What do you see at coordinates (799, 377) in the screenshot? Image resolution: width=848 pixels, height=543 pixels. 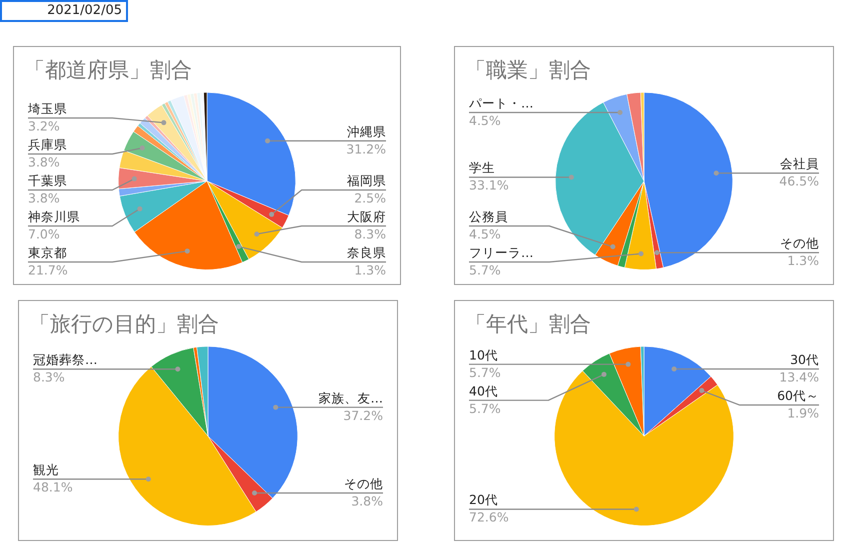 I see `data-label: 13.4%` at bounding box center [799, 377].